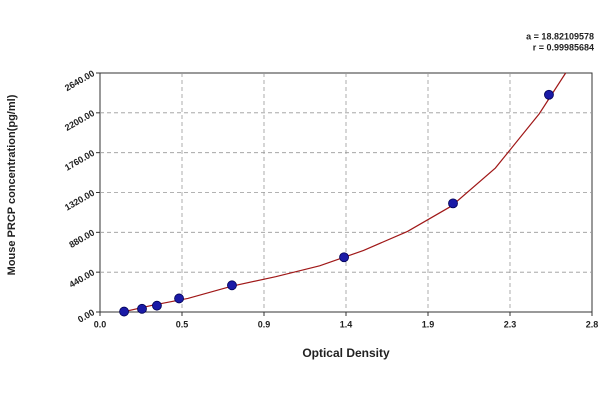 The width and height of the screenshot is (600, 400). Describe the element at coordinates (560, 36) in the screenshot. I see `annotation: a = 18.82109578` at that location.